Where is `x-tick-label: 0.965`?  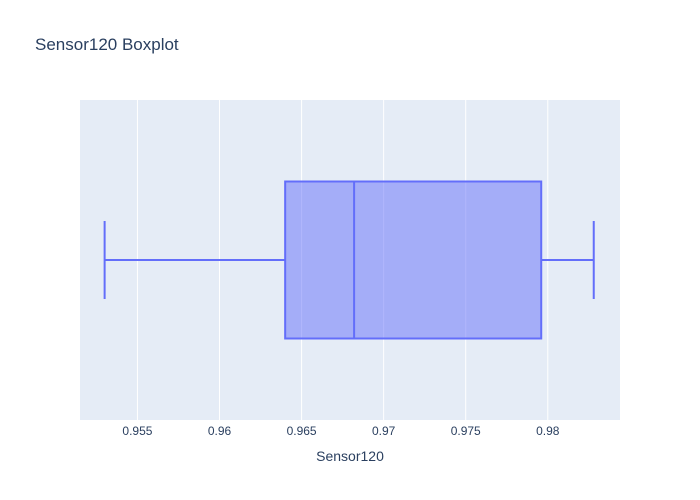 x-tick-label: 0.965 is located at coordinates (302, 431).